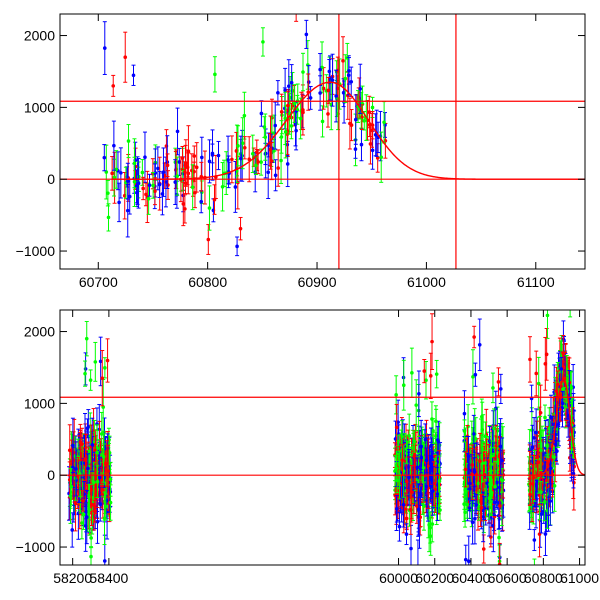 The width and height of the screenshot is (600, 600). I want to click on x-tick-label: 60700, so click(98, 282).